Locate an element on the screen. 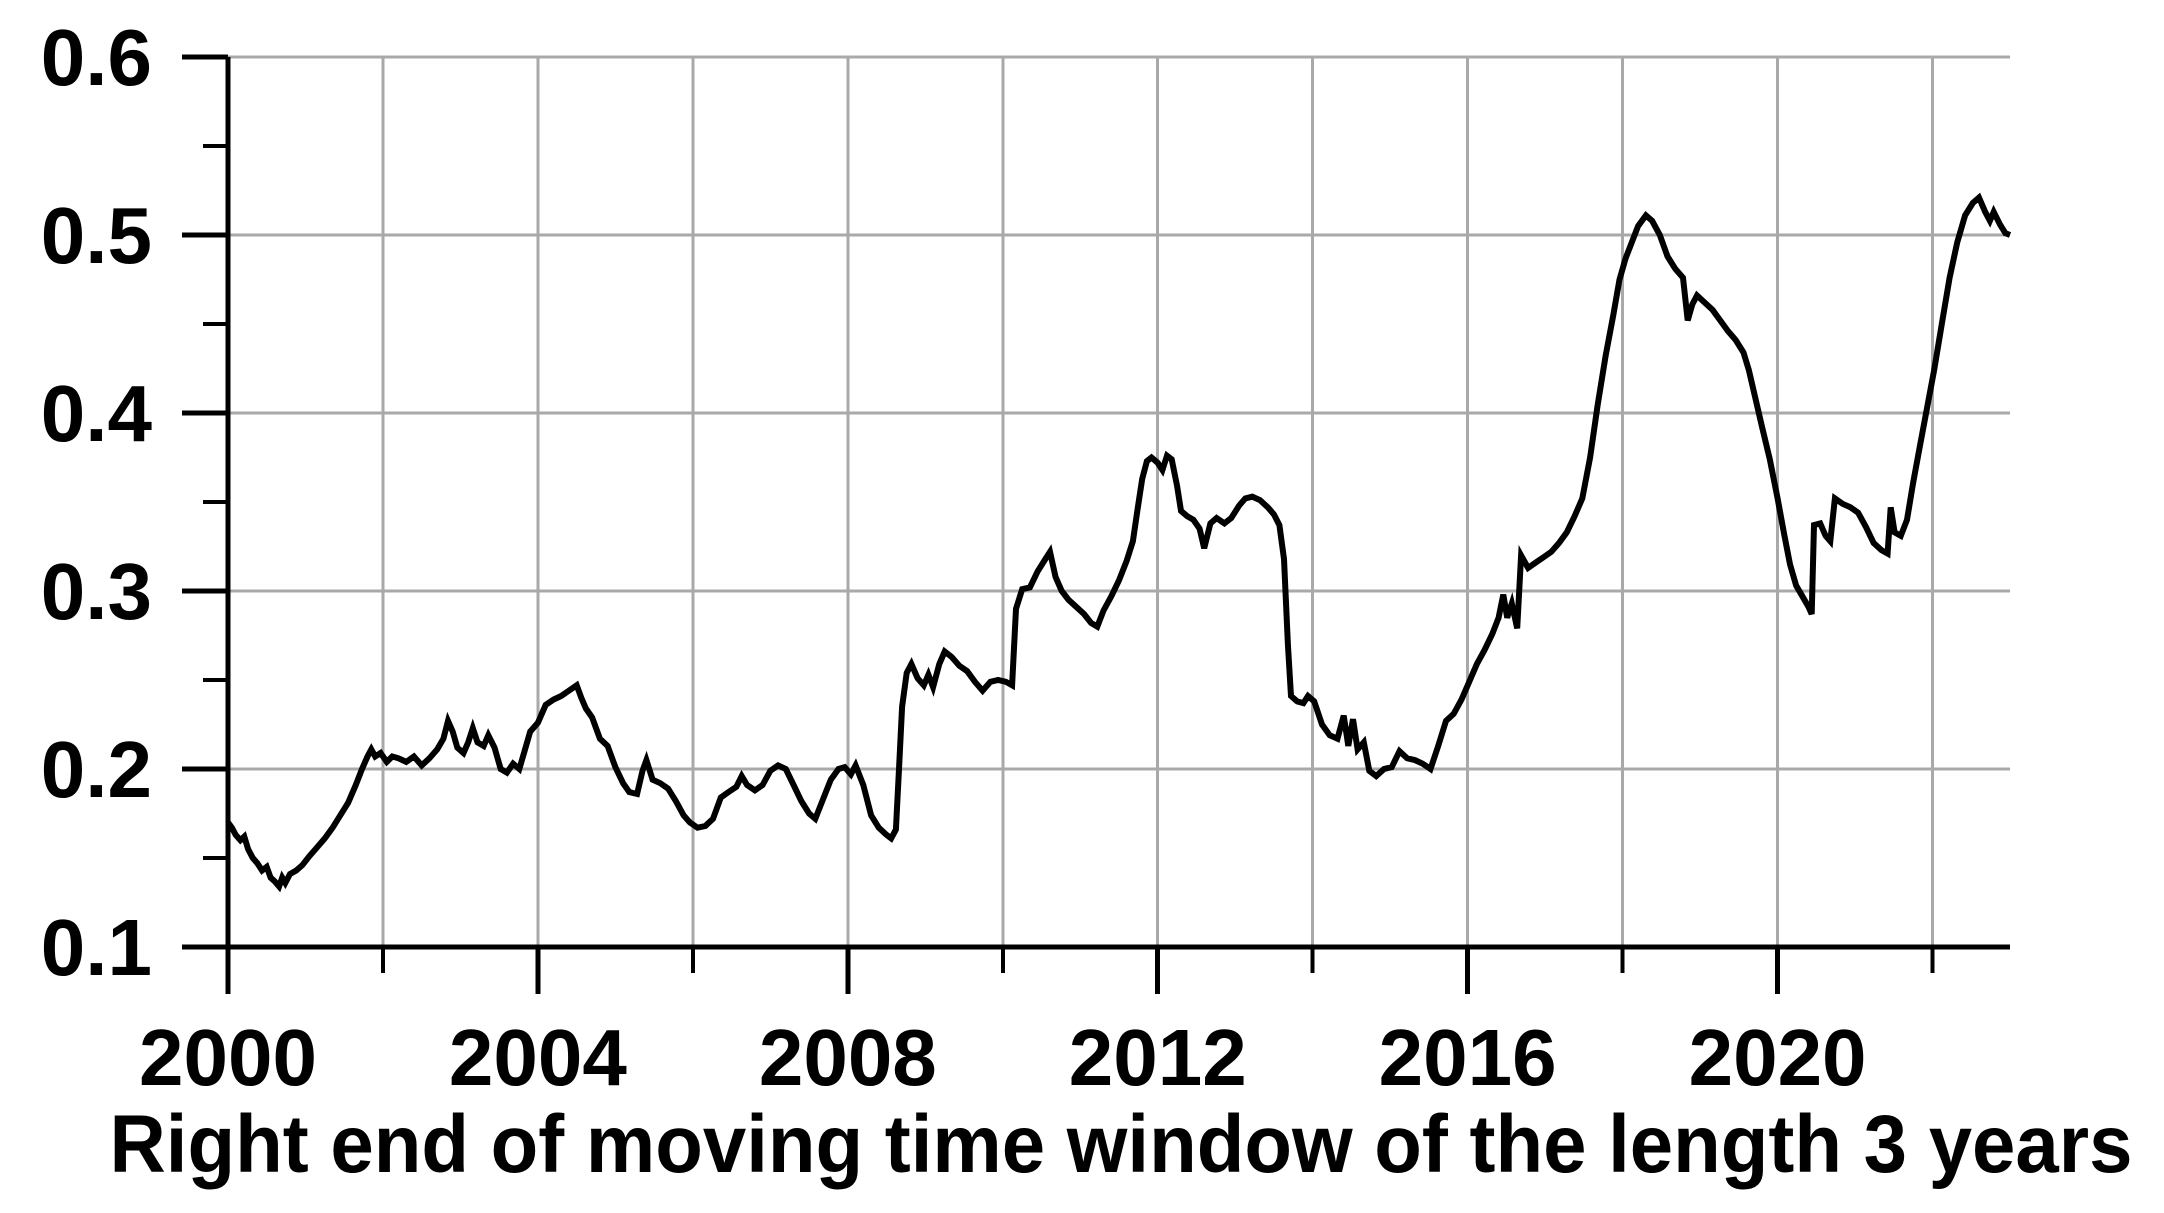 This screenshot has height=1213, width=2164. y-axis-tick-labels: 0.1 0.2 0.3 0.4 0.5 0.6 is located at coordinates (97, 502).